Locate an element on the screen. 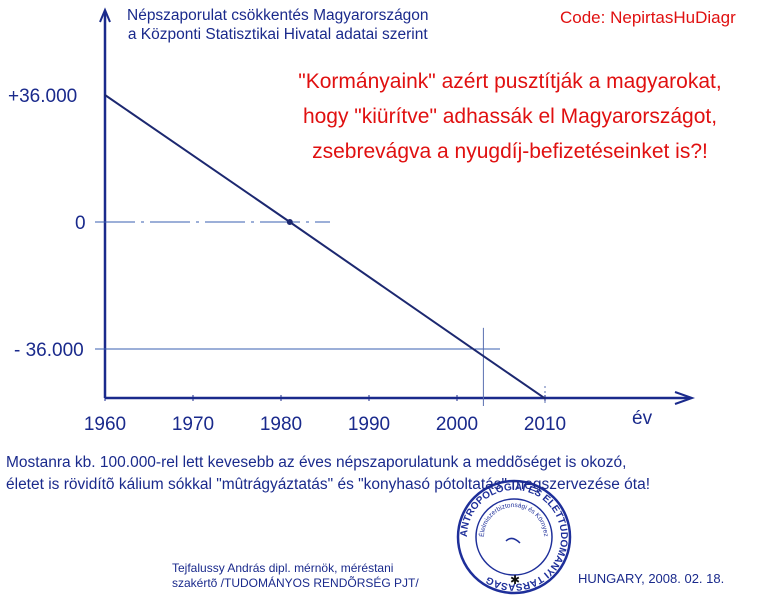 This screenshot has height=597, width=759. stamp-outer-ring is located at coordinates (514, 537).